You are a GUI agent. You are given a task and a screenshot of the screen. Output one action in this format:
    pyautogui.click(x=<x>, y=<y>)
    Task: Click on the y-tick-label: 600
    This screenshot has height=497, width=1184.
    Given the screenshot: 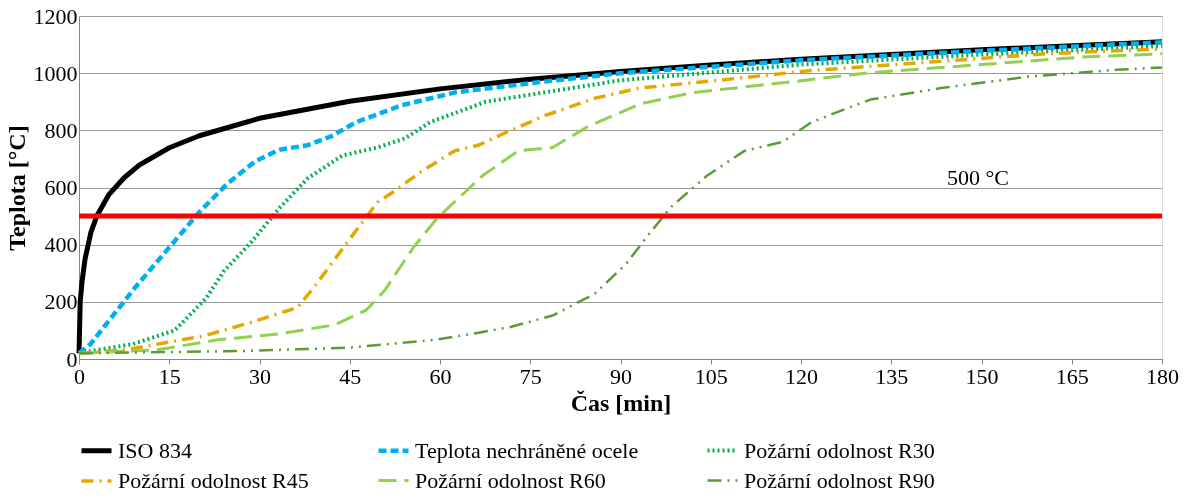 What is the action you would take?
    pyautogui.click(x=61, y=187)
    